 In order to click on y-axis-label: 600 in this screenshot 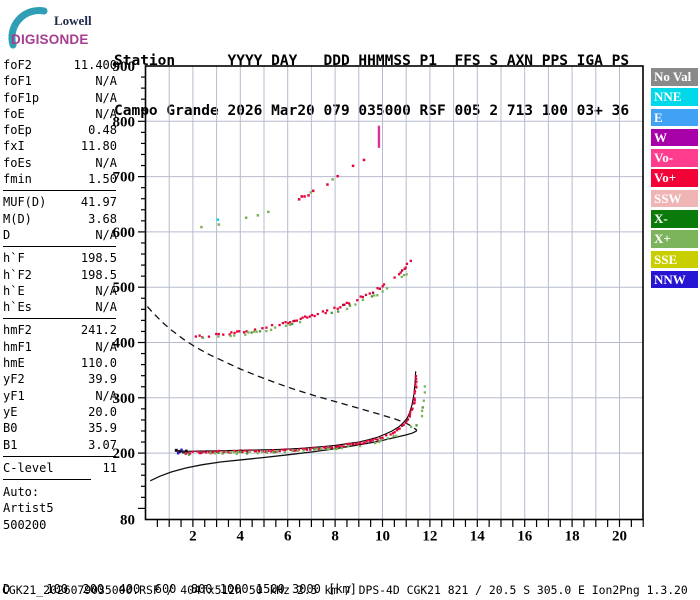, I will do `click(124, 233)`.